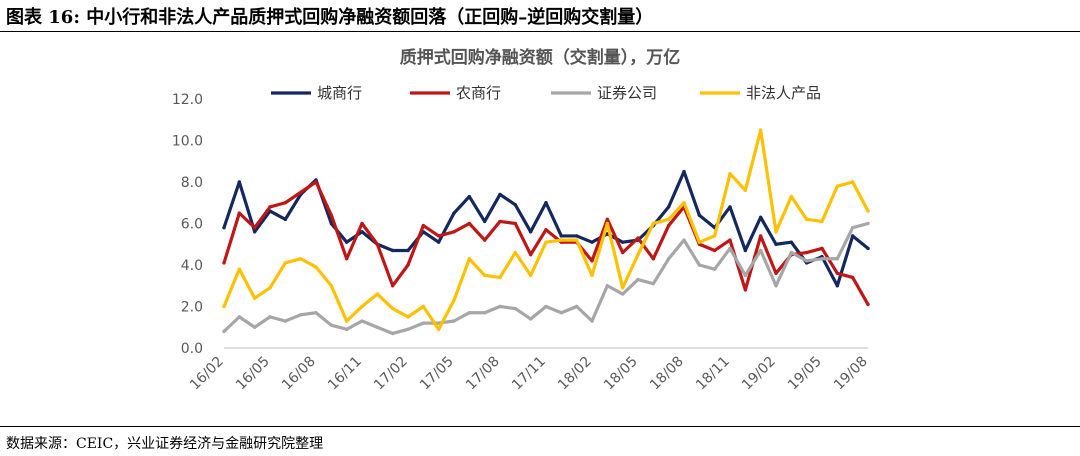 This screenshot has width=1080, height=456. Describe the element at coordinates (299, 374) in the screenshot. I see `x-tick-label-16-08: 16/08` at that location.